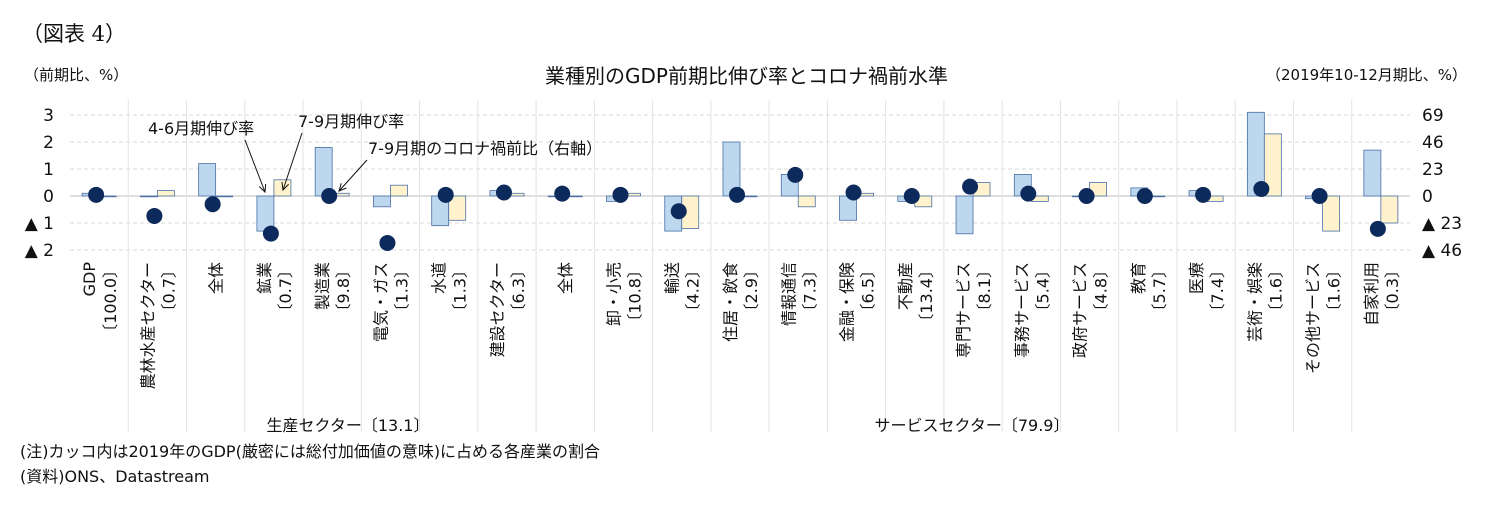  Describe the element at coordinates (683, 290) in the screenshot. I see `category-label: 輸送 〔4.2〕` at that location.